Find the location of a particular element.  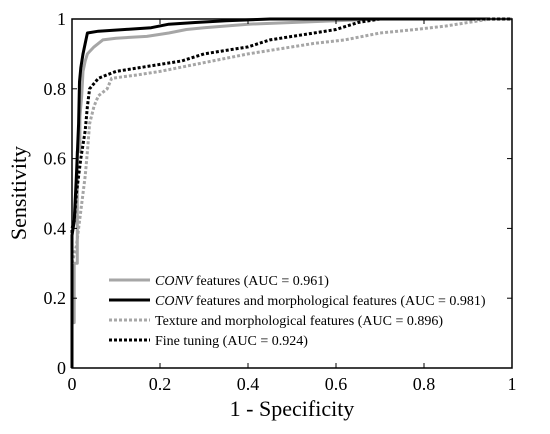

x-tick-label: 0.4 is located at coordinates (248, 384).